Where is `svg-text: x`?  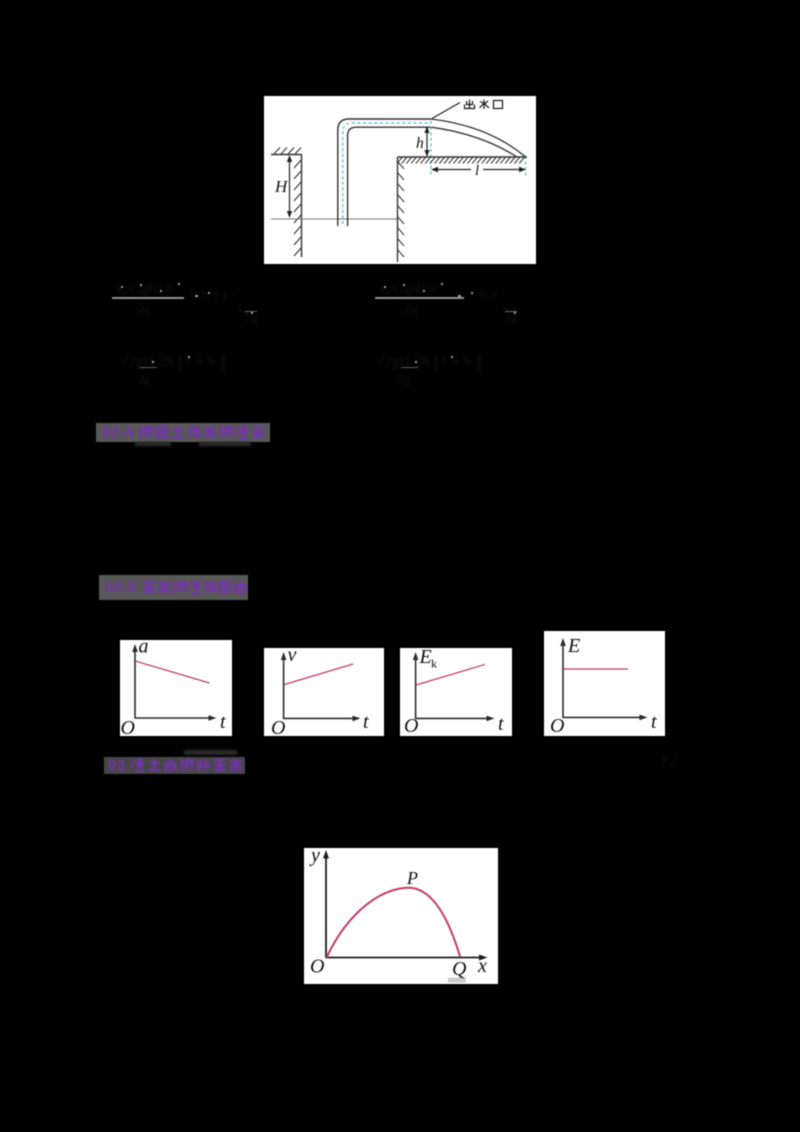 svg-text: x is located at coordinates (482, 966).